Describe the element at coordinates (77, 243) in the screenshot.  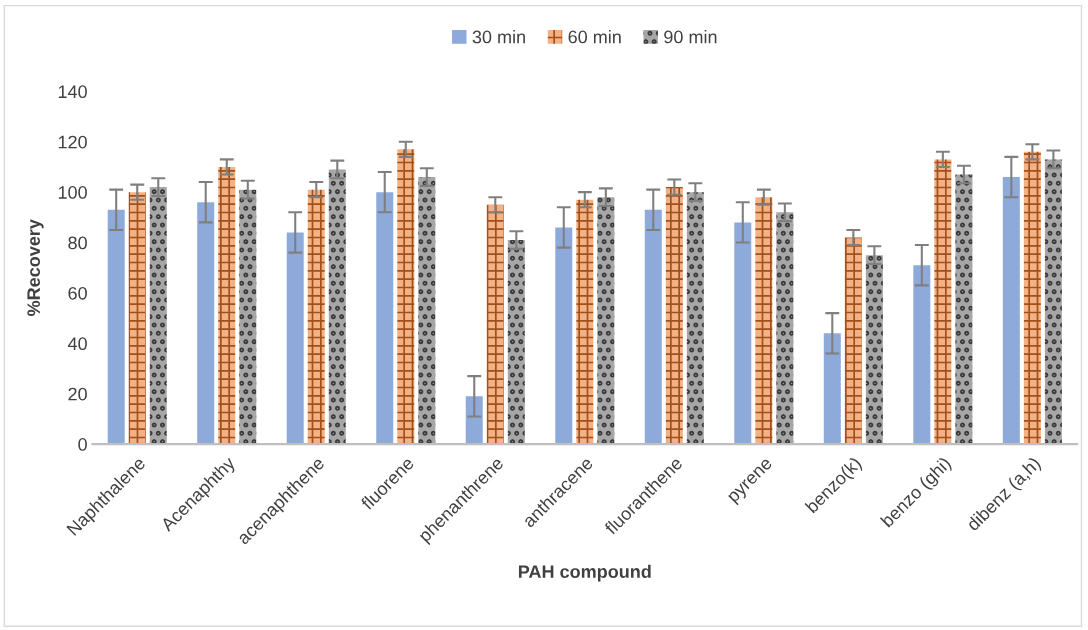
I see `y-tick-label: 80` at that location.